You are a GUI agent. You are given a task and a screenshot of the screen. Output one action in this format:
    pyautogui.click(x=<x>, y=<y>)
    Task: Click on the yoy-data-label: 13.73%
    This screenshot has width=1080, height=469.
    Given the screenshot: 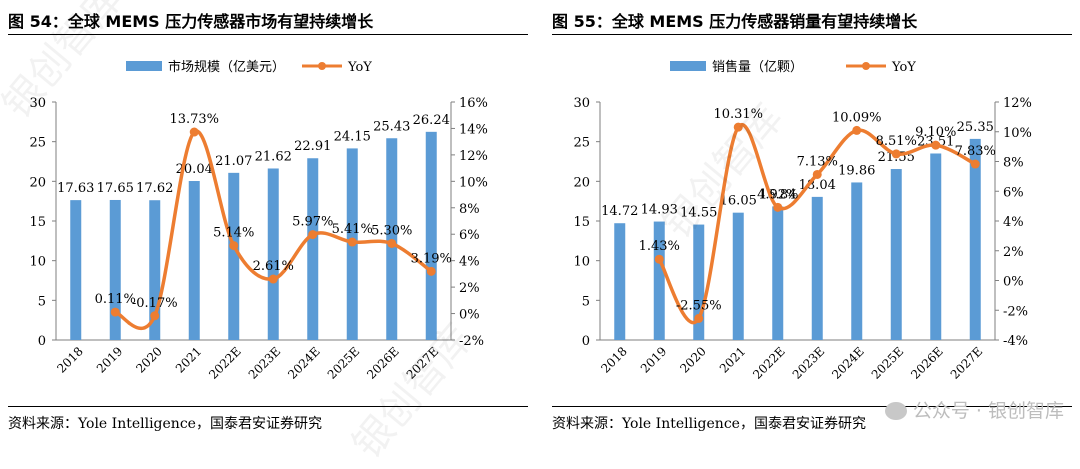 What is the action you would take?
    pyautogui.click(x=194, y=119)
    